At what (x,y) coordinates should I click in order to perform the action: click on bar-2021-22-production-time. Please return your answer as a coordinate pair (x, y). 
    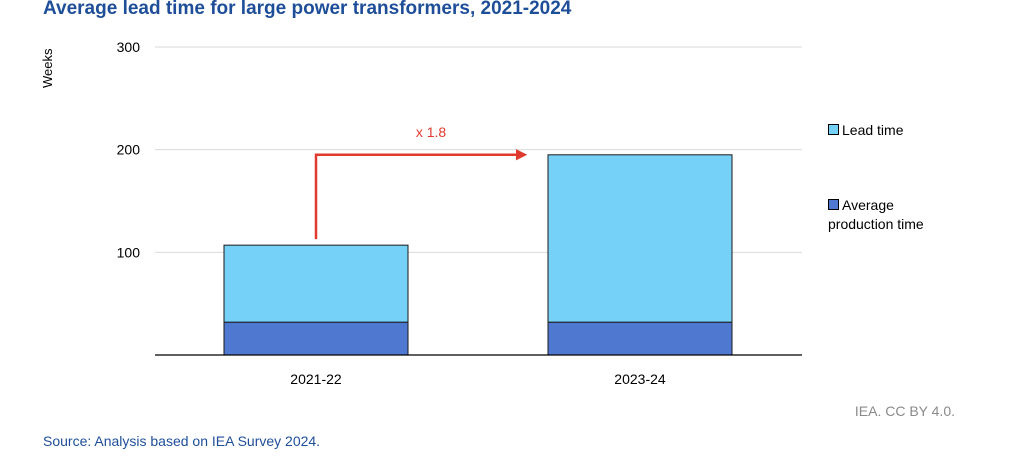
    Looking at the image, I should click on (316, 338).